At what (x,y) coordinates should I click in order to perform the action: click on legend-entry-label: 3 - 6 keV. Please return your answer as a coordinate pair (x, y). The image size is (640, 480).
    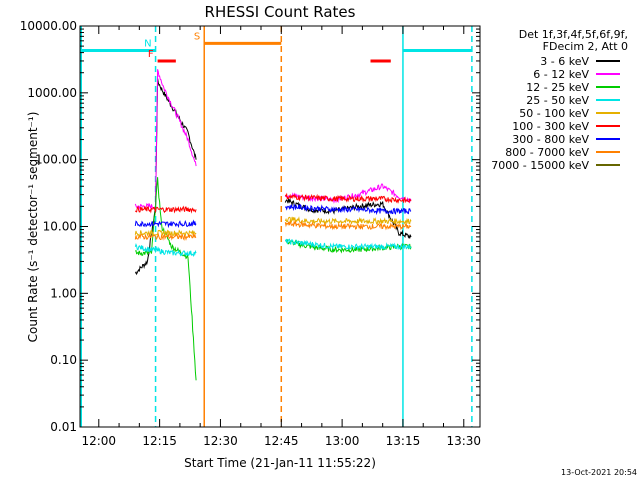
    Looking at the image, I should click on (564, 61).